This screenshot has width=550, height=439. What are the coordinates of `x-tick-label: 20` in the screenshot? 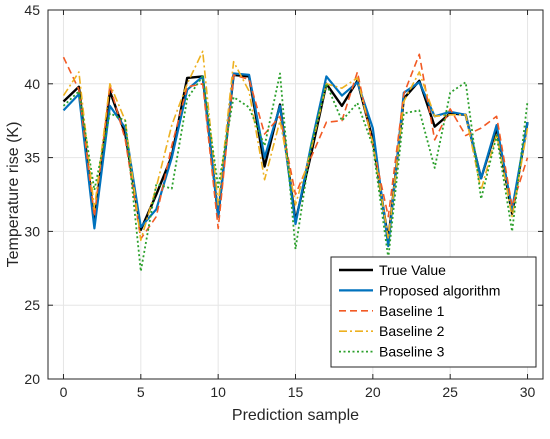 It's located at (373, 392).